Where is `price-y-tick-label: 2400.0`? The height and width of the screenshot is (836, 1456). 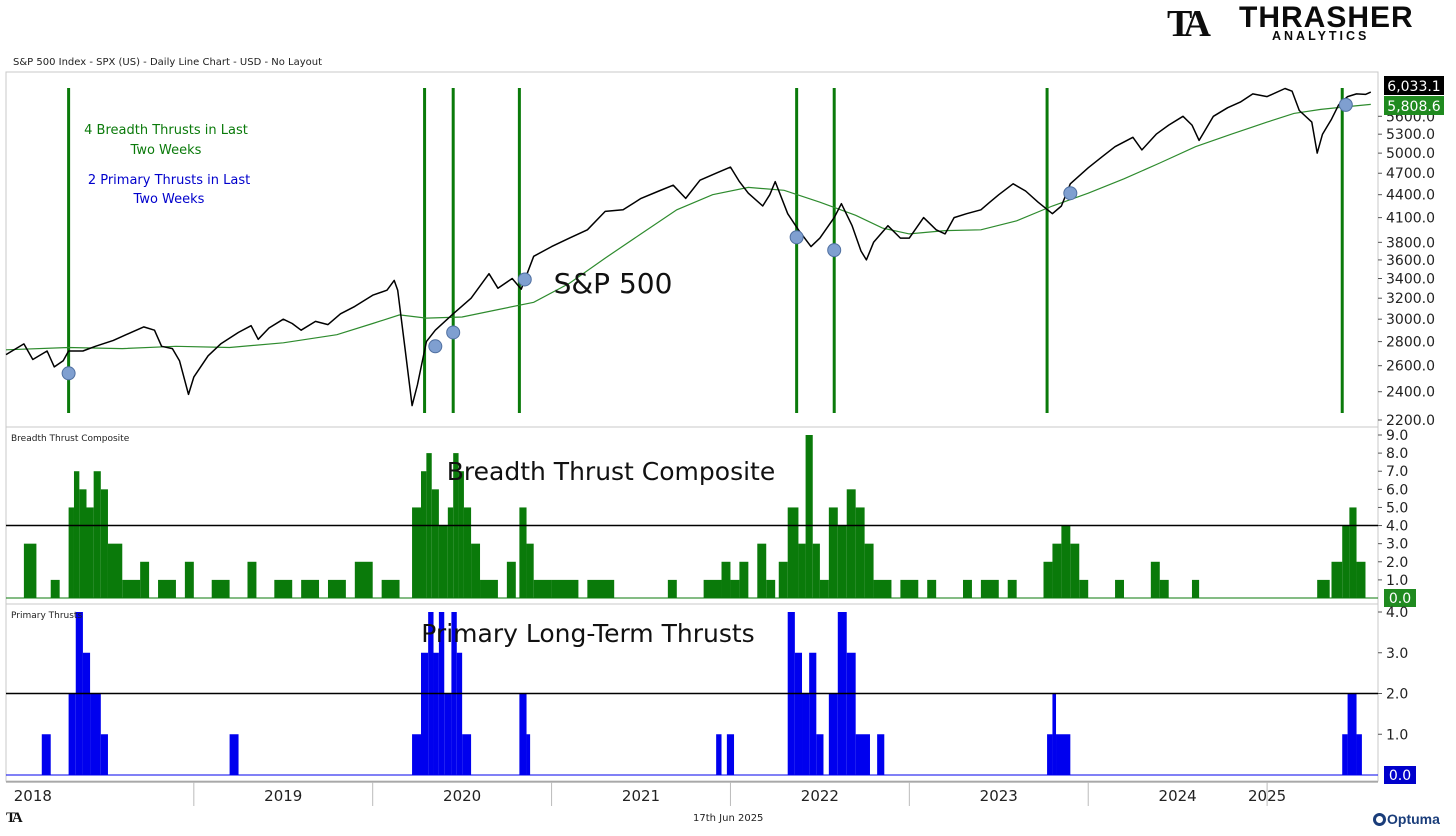 price-y-tick-label: 2400.0 is located at coordinates (1410, 393).